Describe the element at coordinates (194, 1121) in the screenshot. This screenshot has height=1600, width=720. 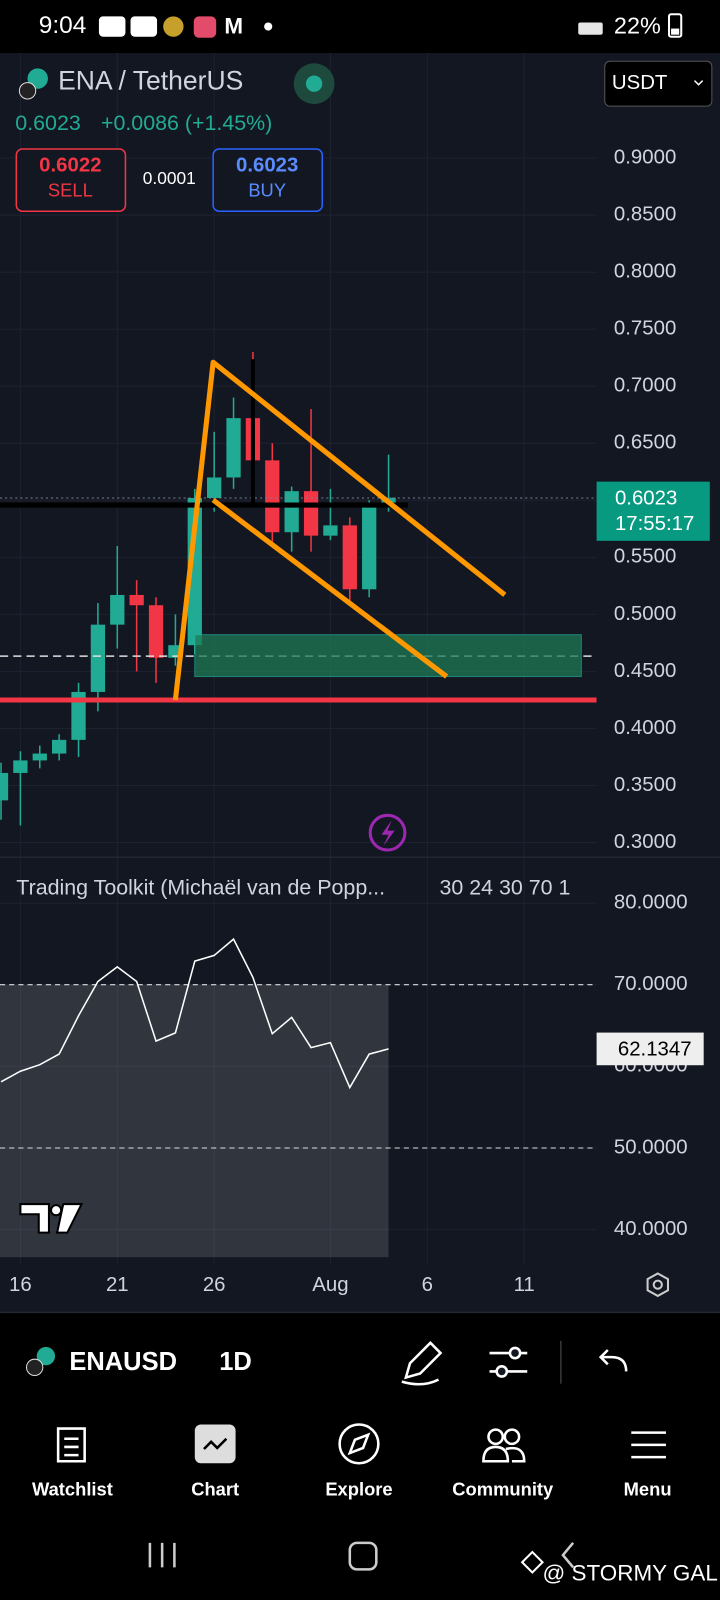
I see `indicator-area` at that location.